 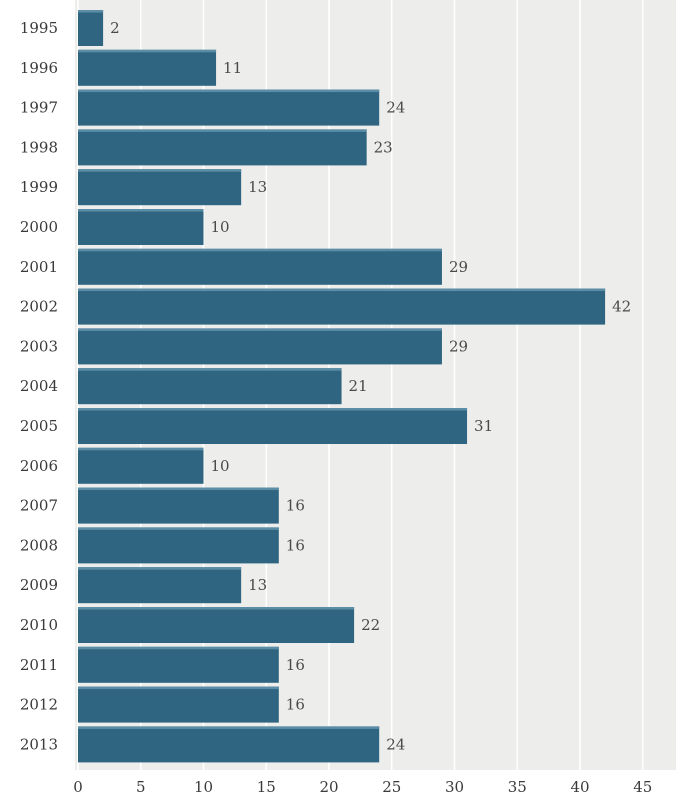 I want to click on bar-highlight-2009, so click(x=160, y=568).